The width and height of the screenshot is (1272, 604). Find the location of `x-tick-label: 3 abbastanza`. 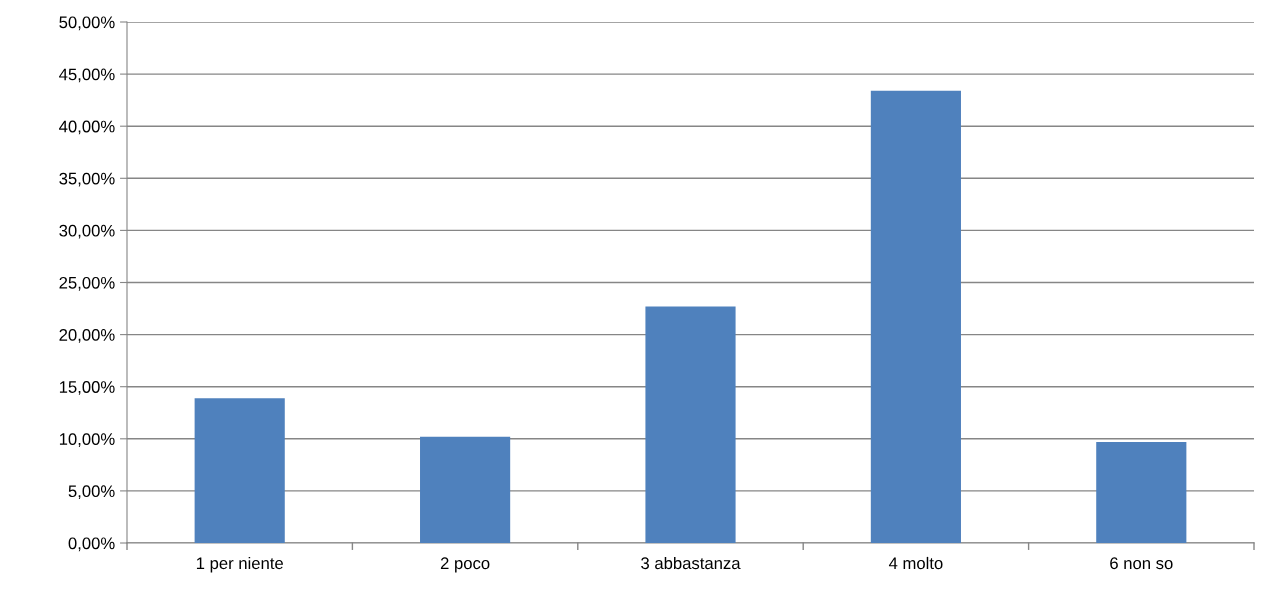

x-tick-label: 3 abbastanza is located at coordinates (691, 563).